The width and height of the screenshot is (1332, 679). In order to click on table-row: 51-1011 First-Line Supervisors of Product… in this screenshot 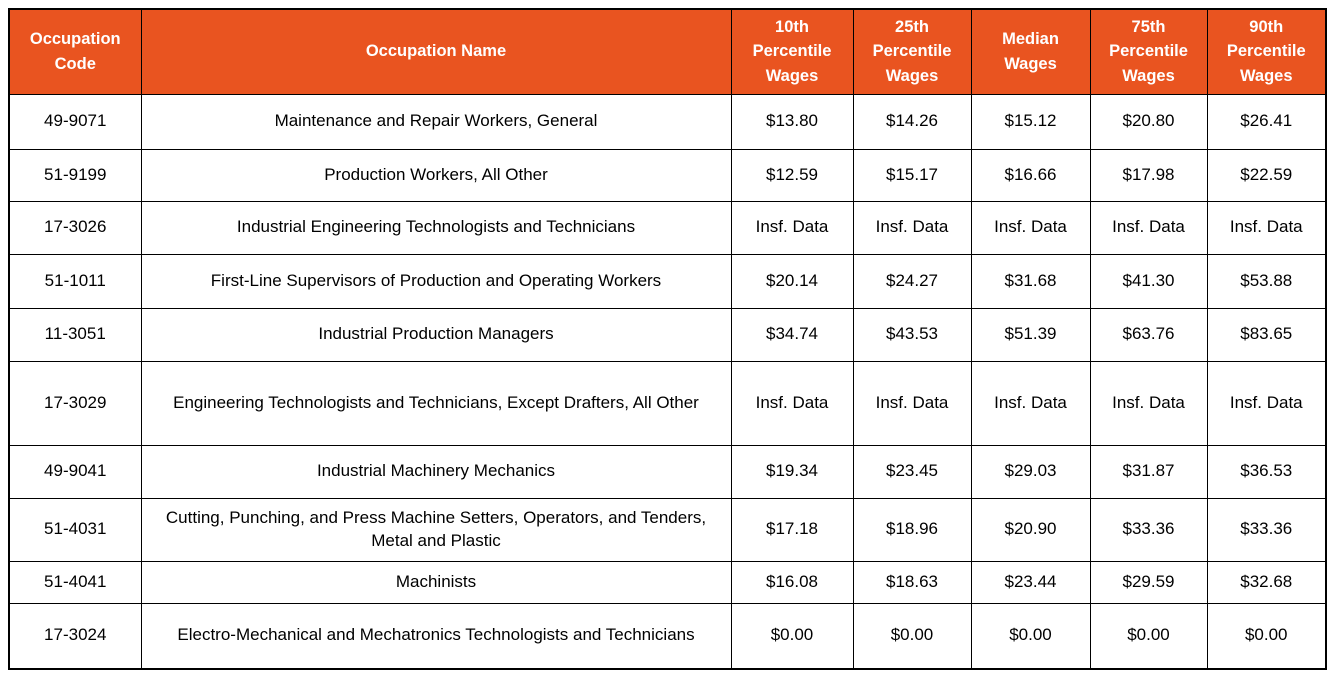, I will do `click(667, 281)`.